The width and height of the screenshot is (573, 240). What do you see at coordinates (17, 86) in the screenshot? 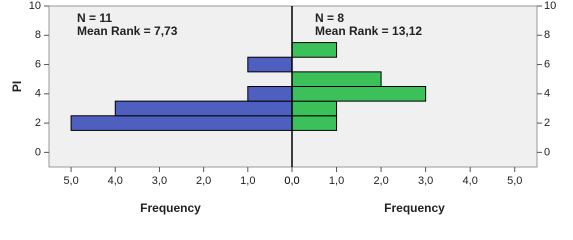
I see `y-axis-label: PI` at bounding box center [17, 86].